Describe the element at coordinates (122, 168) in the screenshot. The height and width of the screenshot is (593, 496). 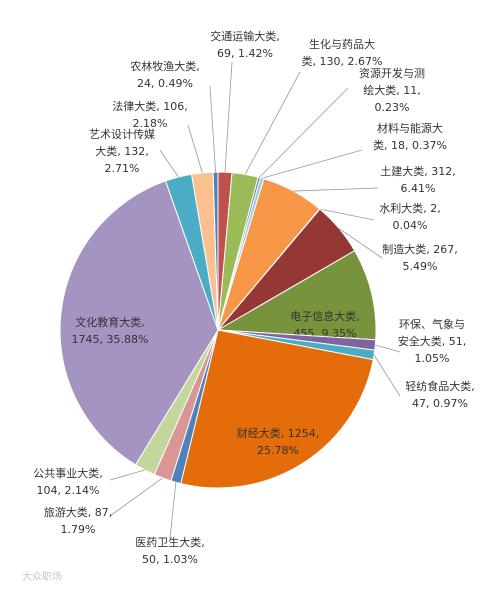
I see `data-label: 2.71%` at that location.